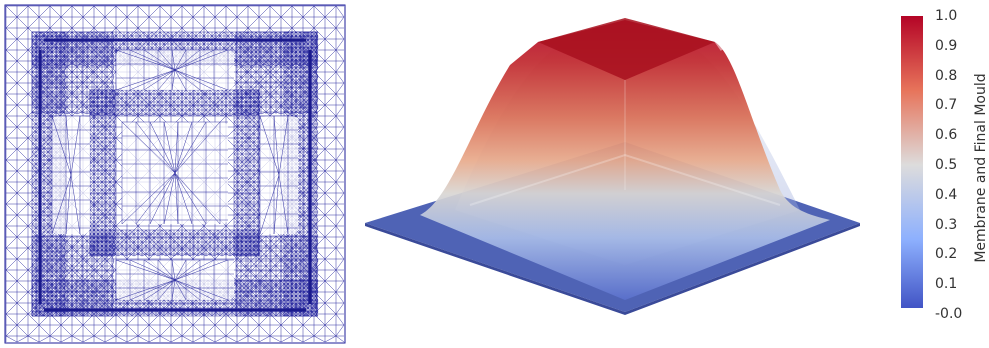  What do you see at coordinates (946, 225) in the screenshot?
I see `colorbar-tick-label: 0.3` at bounding box center [946, 225].